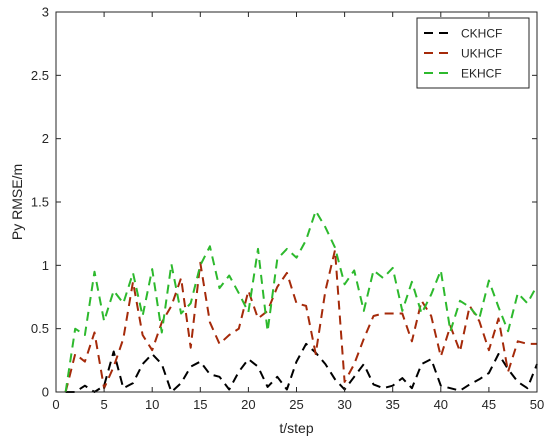  What do you see at coordinates (392, 404) in the screenshot?
I see `x-tick-label: 35` at bounding box center [392, 404].